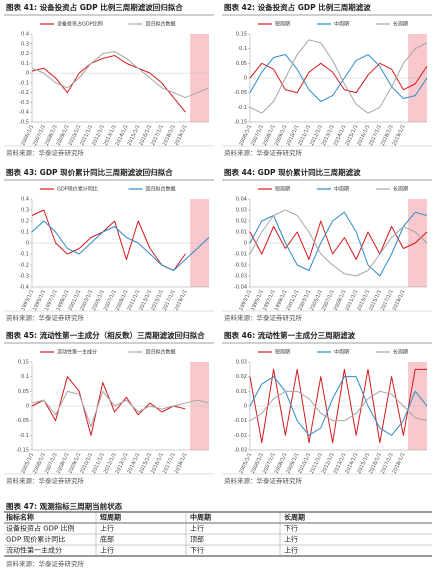  What do you see at coordinates (89, 172) in the screenshot?
I see `figure-title: 图表 43: GDP 现价累计同比三周期滤波回归拟合` at bounding box center [89, 172].